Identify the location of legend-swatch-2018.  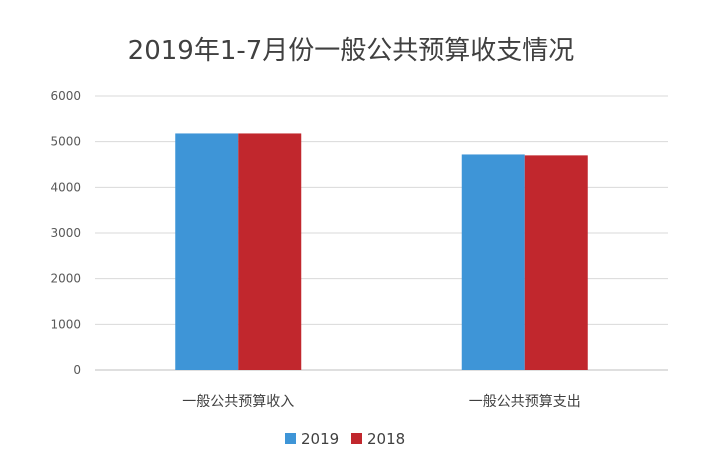
(356, 438).